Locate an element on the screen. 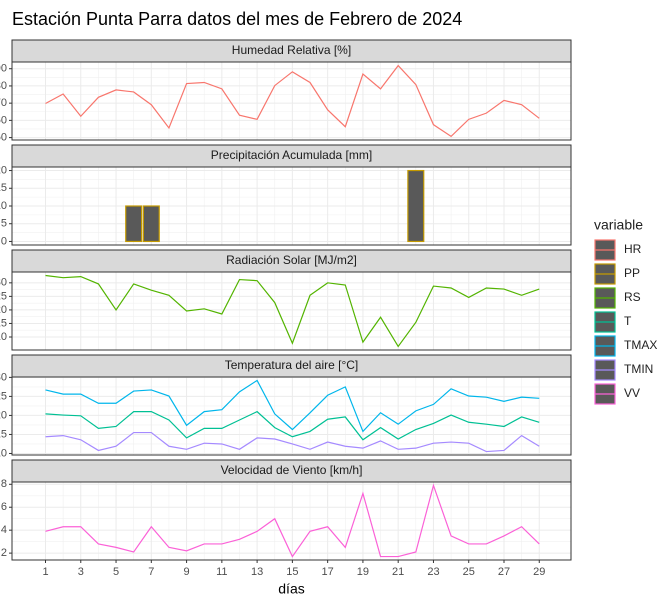 The width and height of the screenshot is (659, 594). facet-title: Humedad Relativa [%] is located at coordinates (291, 50).